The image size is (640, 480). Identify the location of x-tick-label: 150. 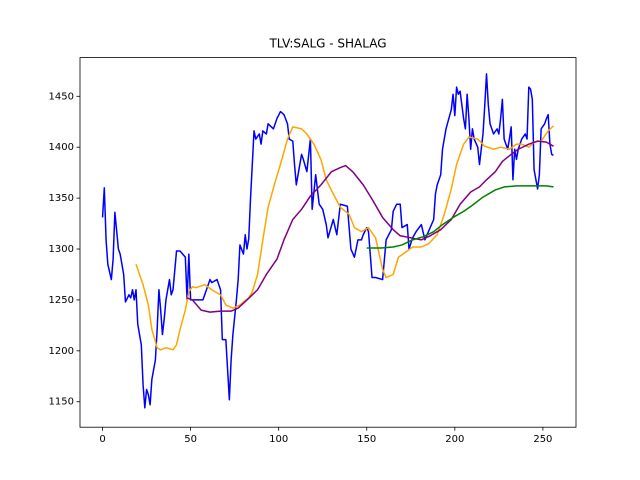
(366, 439).